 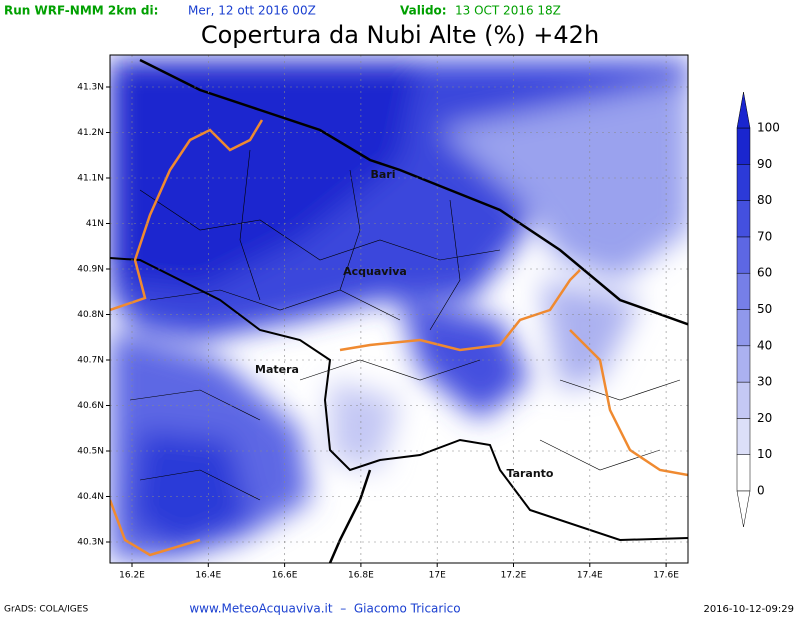 What do you see at coordinates (529, 473) in the screenshot?
I see `place-label: Taranto` at bounding box center [529, 473].